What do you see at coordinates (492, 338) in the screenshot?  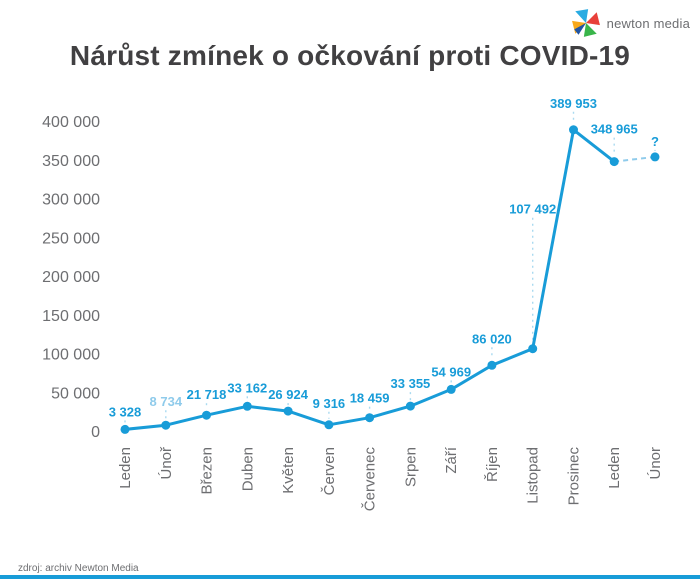 I see `value-label: 86 020` at bounding box center [492, 338].